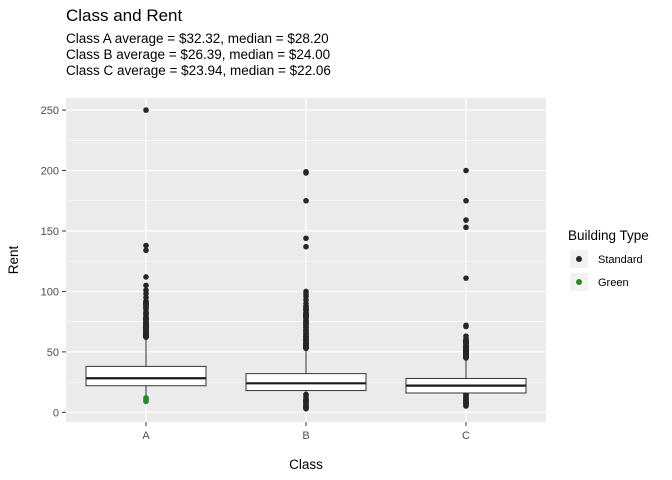 This screenshot has width=672, height=480. I want to click on box-B, so click(306, 290).